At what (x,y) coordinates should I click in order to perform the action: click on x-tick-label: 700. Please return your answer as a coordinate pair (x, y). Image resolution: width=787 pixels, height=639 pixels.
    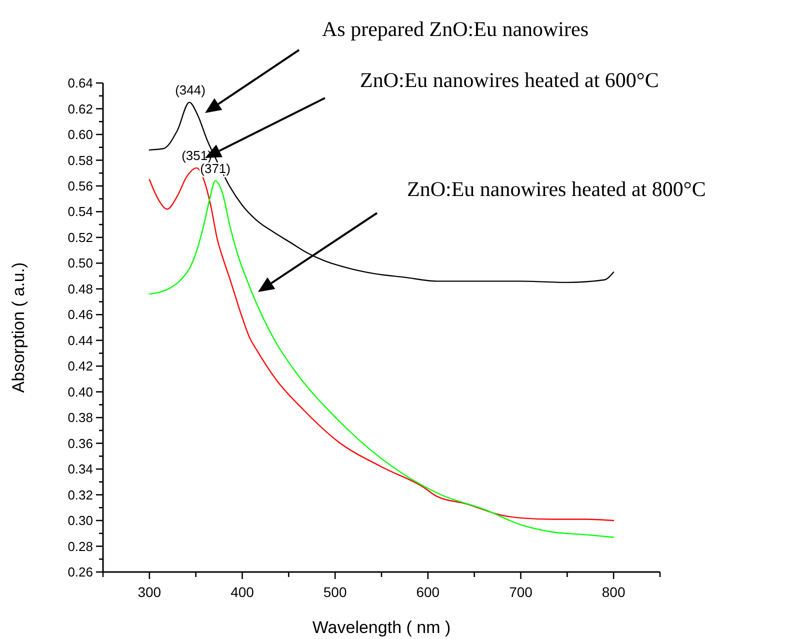
    Looking at the image, I should click on (521, 592).